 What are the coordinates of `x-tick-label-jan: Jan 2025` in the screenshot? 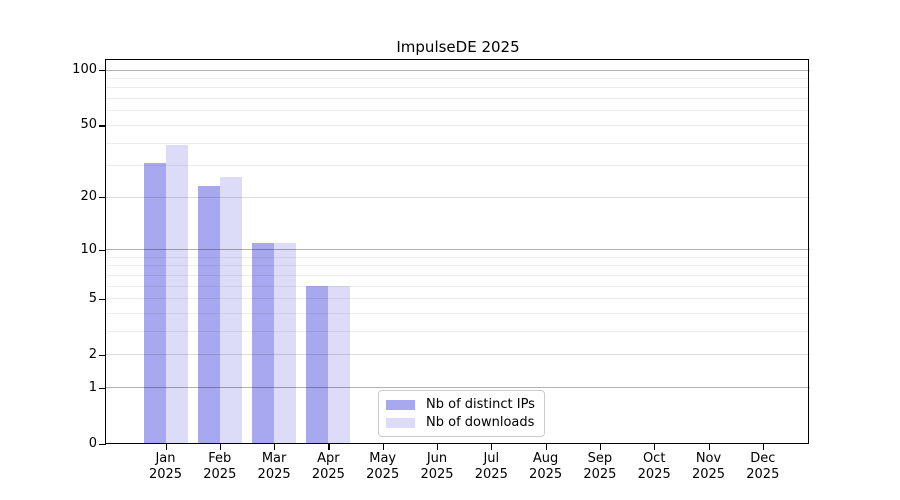 It's located at (165, 466).